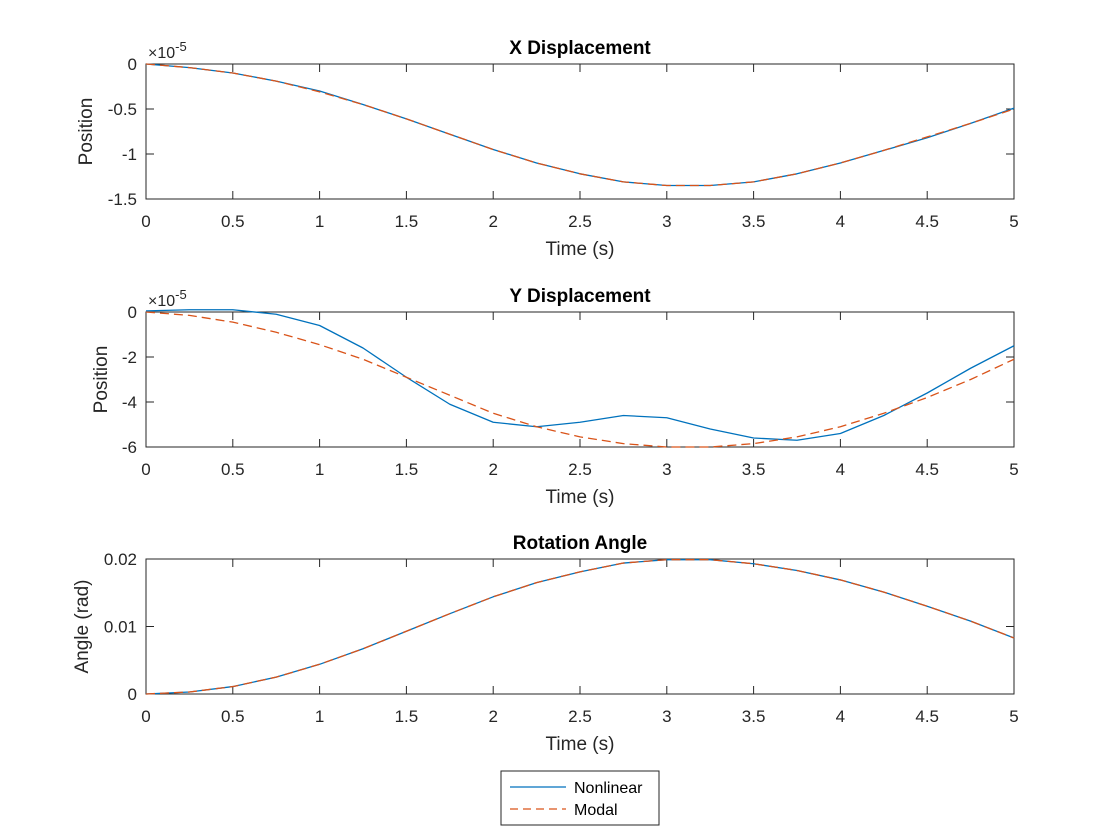  What do you see at coordinates (82, 627) in the screenshot?
I see `y-axis-label: Angle (rad)` at bounding box center [82, 627].